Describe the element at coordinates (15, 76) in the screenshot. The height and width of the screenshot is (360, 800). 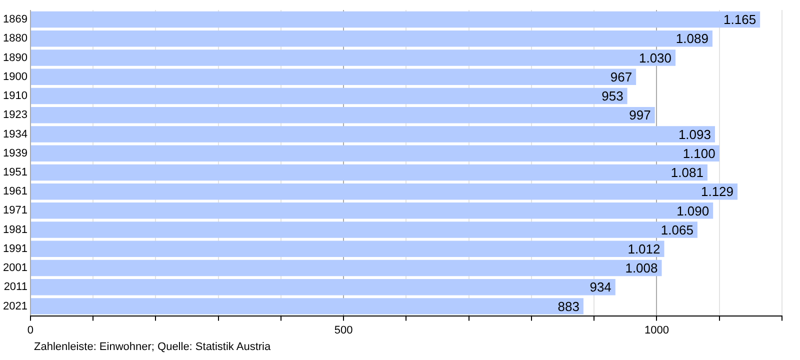
I see `y-tick-label: 1900` at that location.